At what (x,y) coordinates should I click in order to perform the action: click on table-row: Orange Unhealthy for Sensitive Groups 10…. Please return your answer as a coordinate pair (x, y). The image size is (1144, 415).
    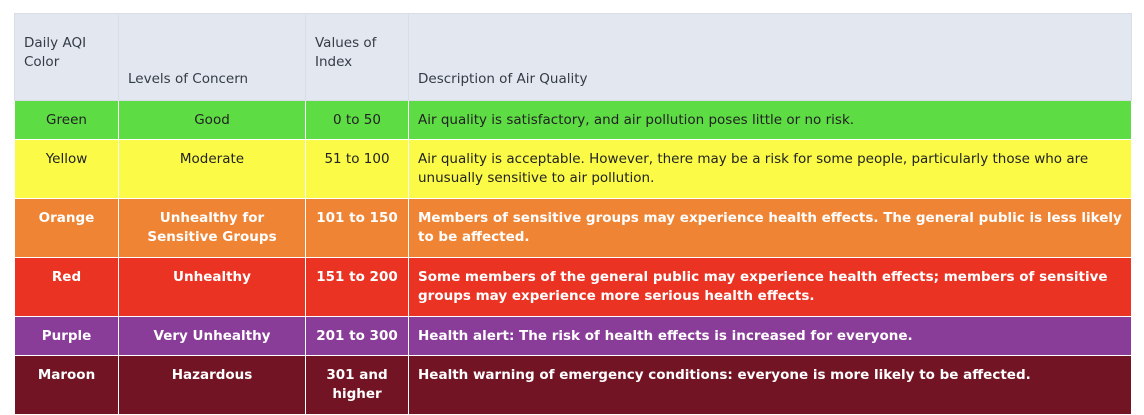
    Looking at the image, I should click on (573, 228).